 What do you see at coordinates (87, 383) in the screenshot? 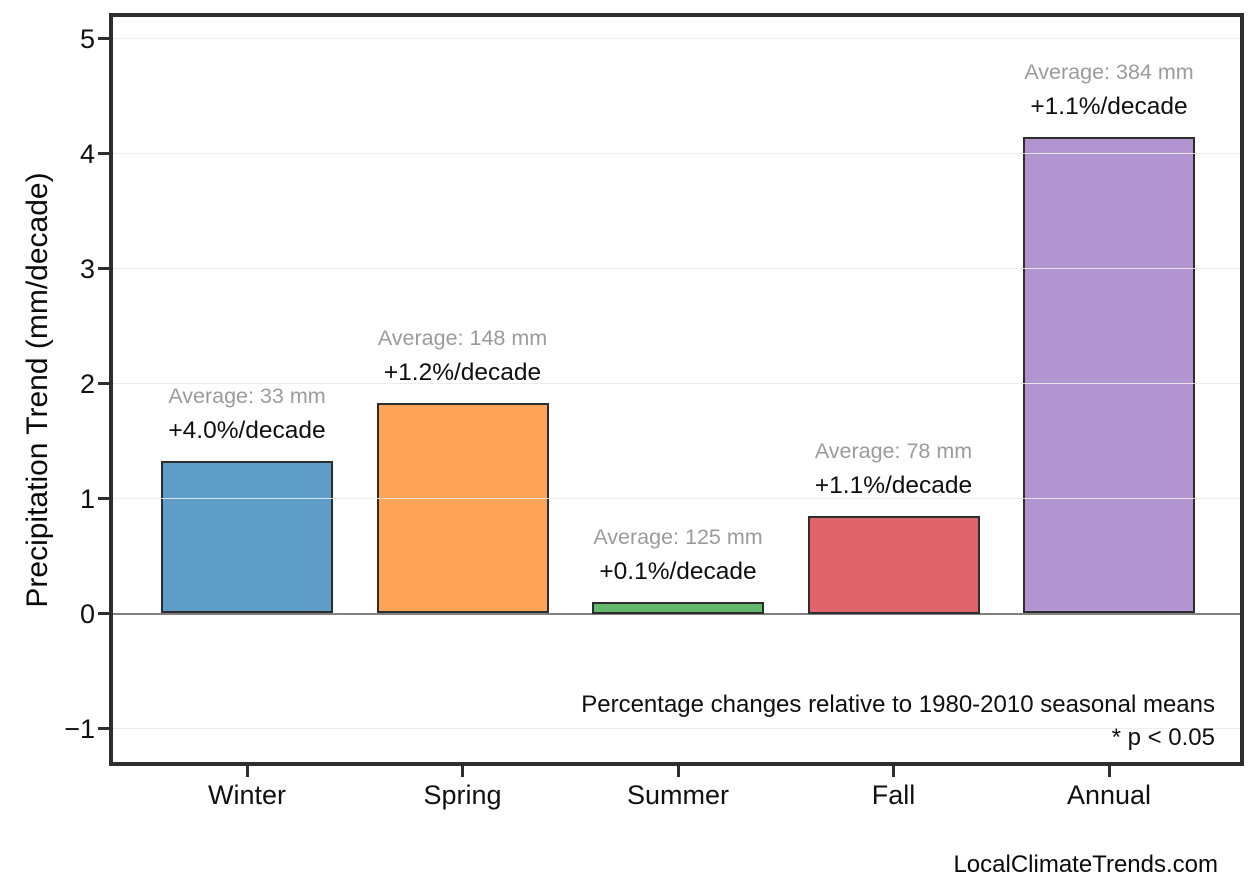
I see `y-tick-label: 2` at bounding box center [87, 383].